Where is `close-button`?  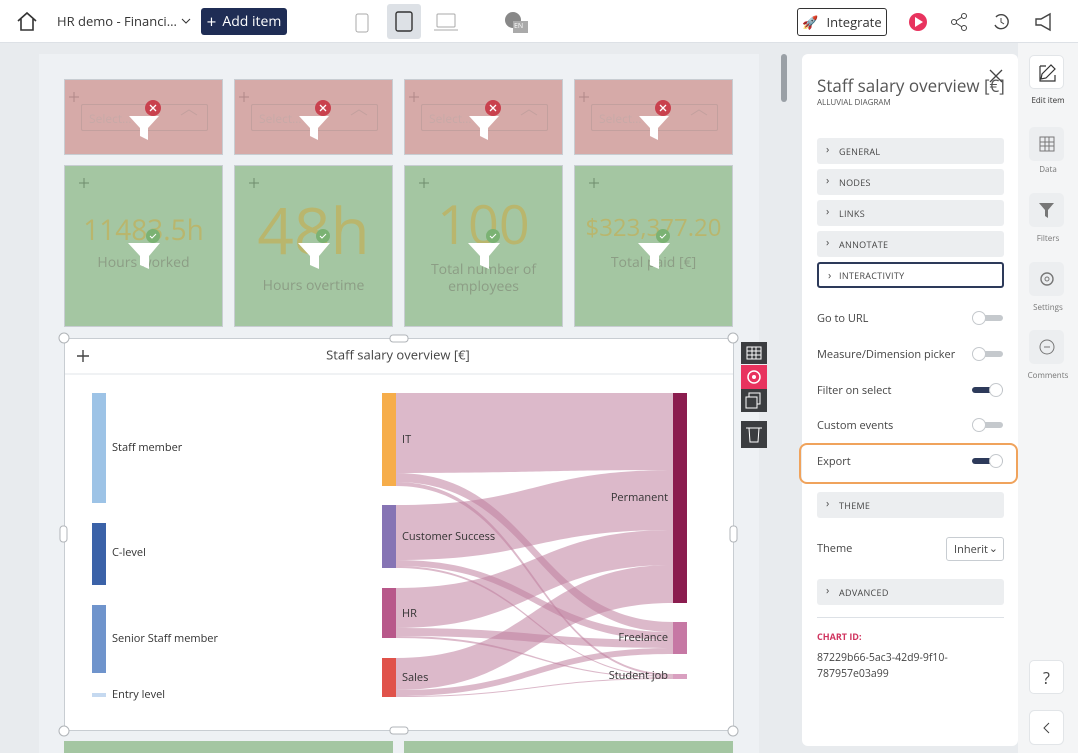
close-button is located at coordinates (996, 76).